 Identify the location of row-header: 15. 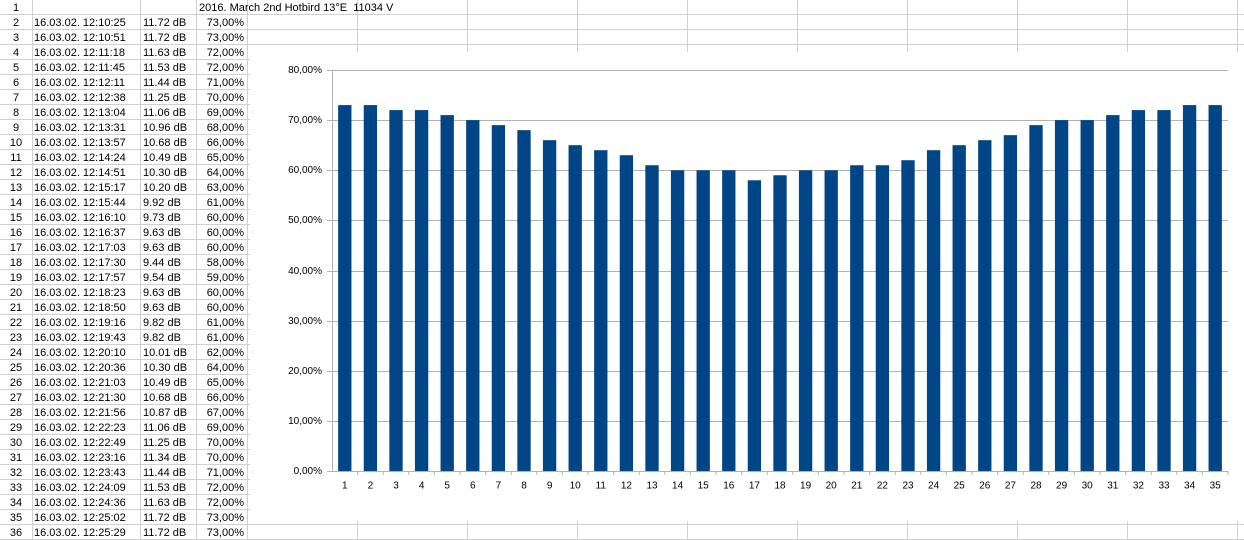
(16, 218).